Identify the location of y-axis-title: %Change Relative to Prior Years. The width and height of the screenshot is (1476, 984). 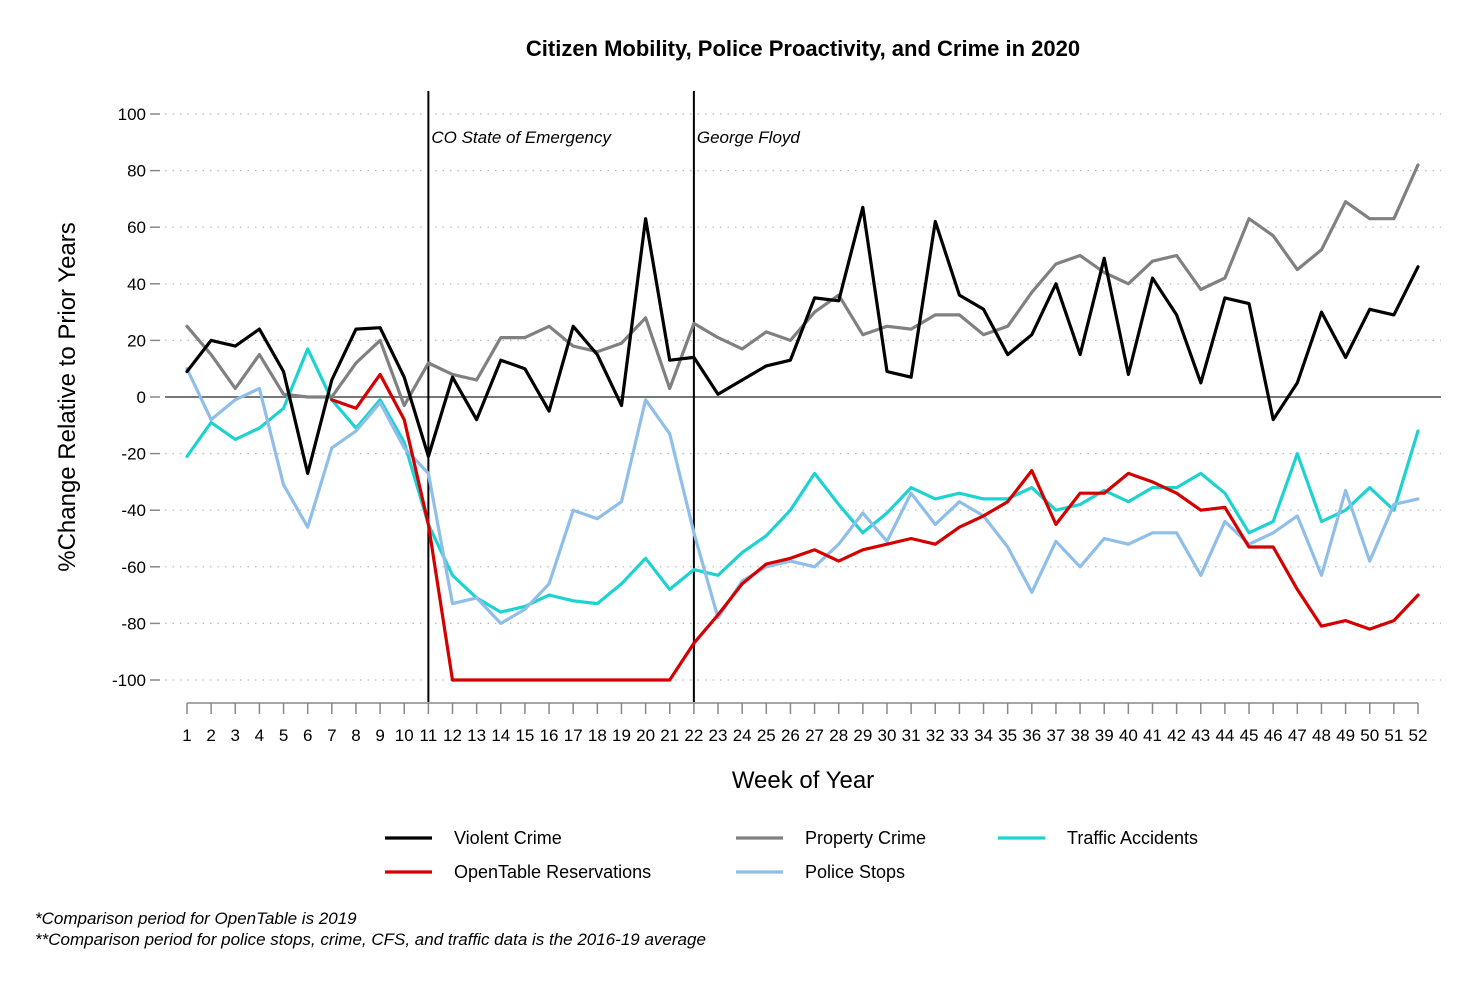
(67, 397).